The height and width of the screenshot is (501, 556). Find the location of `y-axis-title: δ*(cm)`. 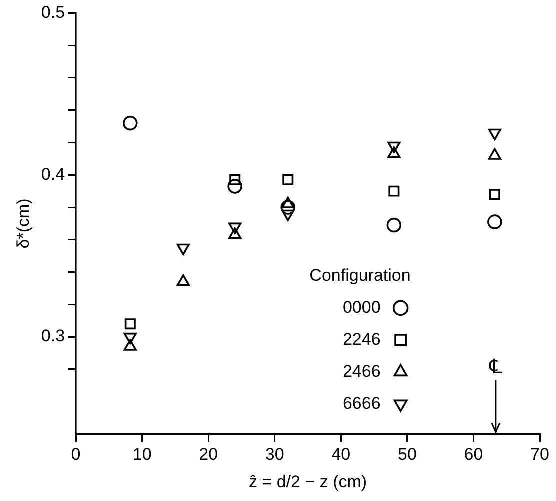

y-axis-title: δ*(cm) is located at coordinates (23, 223).